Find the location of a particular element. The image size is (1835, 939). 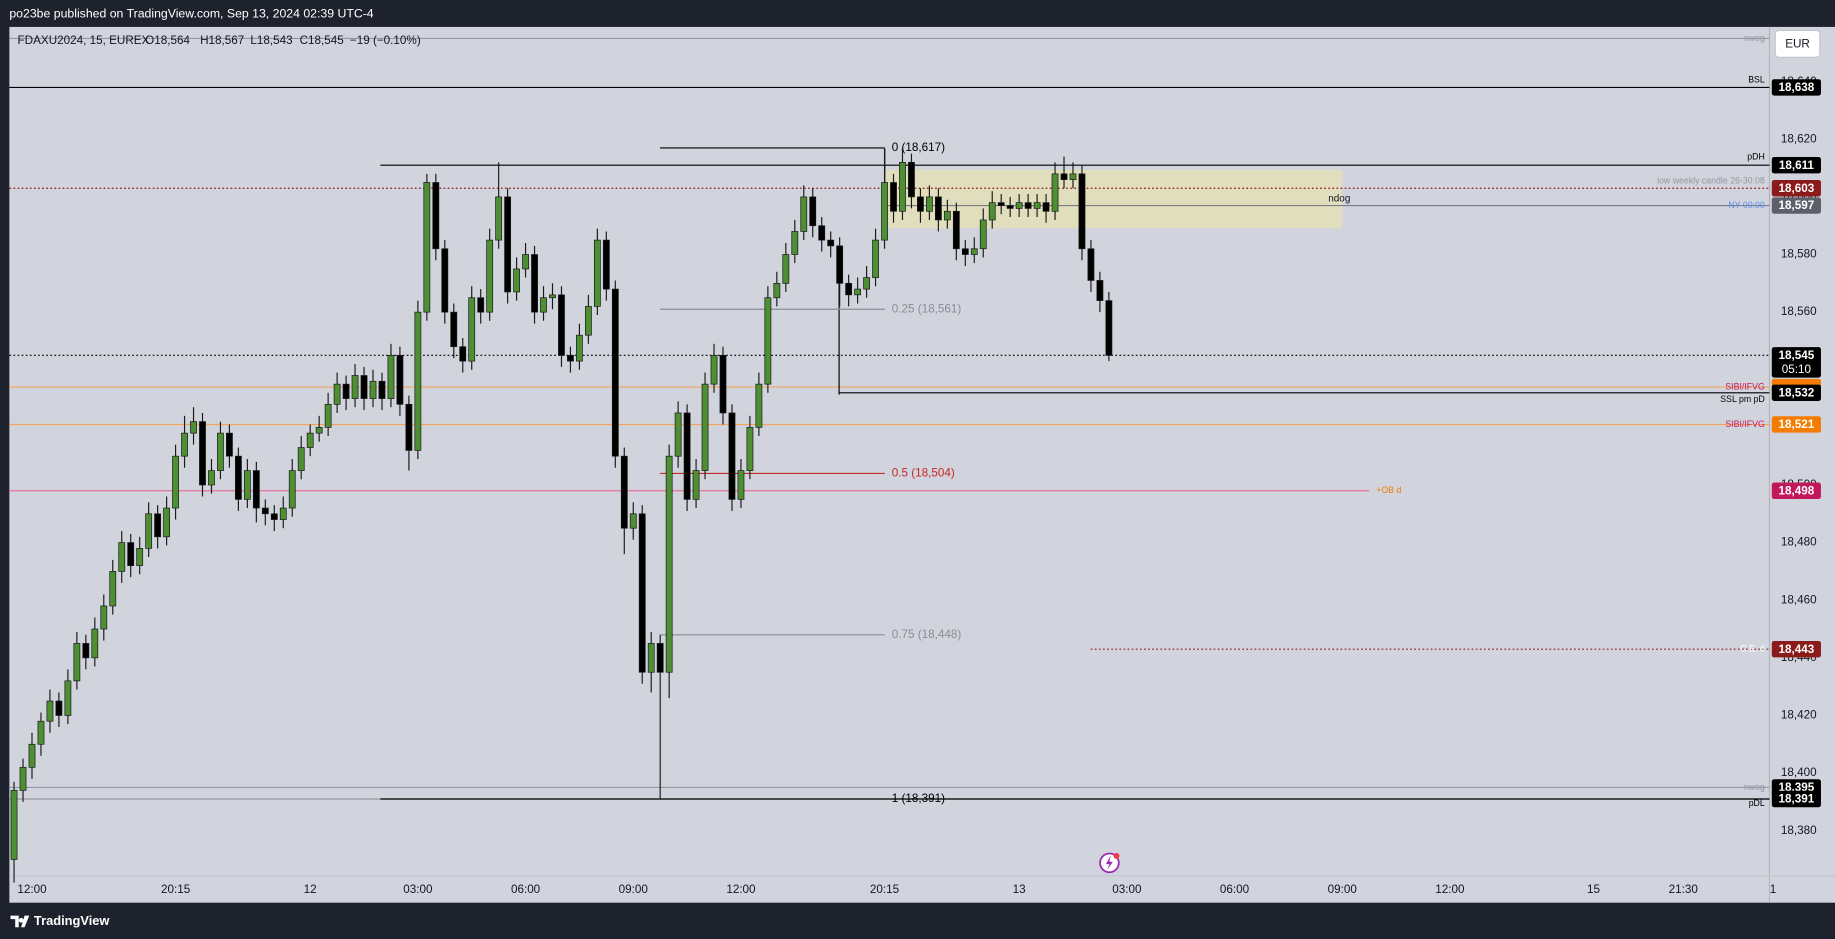

price-badge-label: 18,498 is located at coordinates (1797, 490).